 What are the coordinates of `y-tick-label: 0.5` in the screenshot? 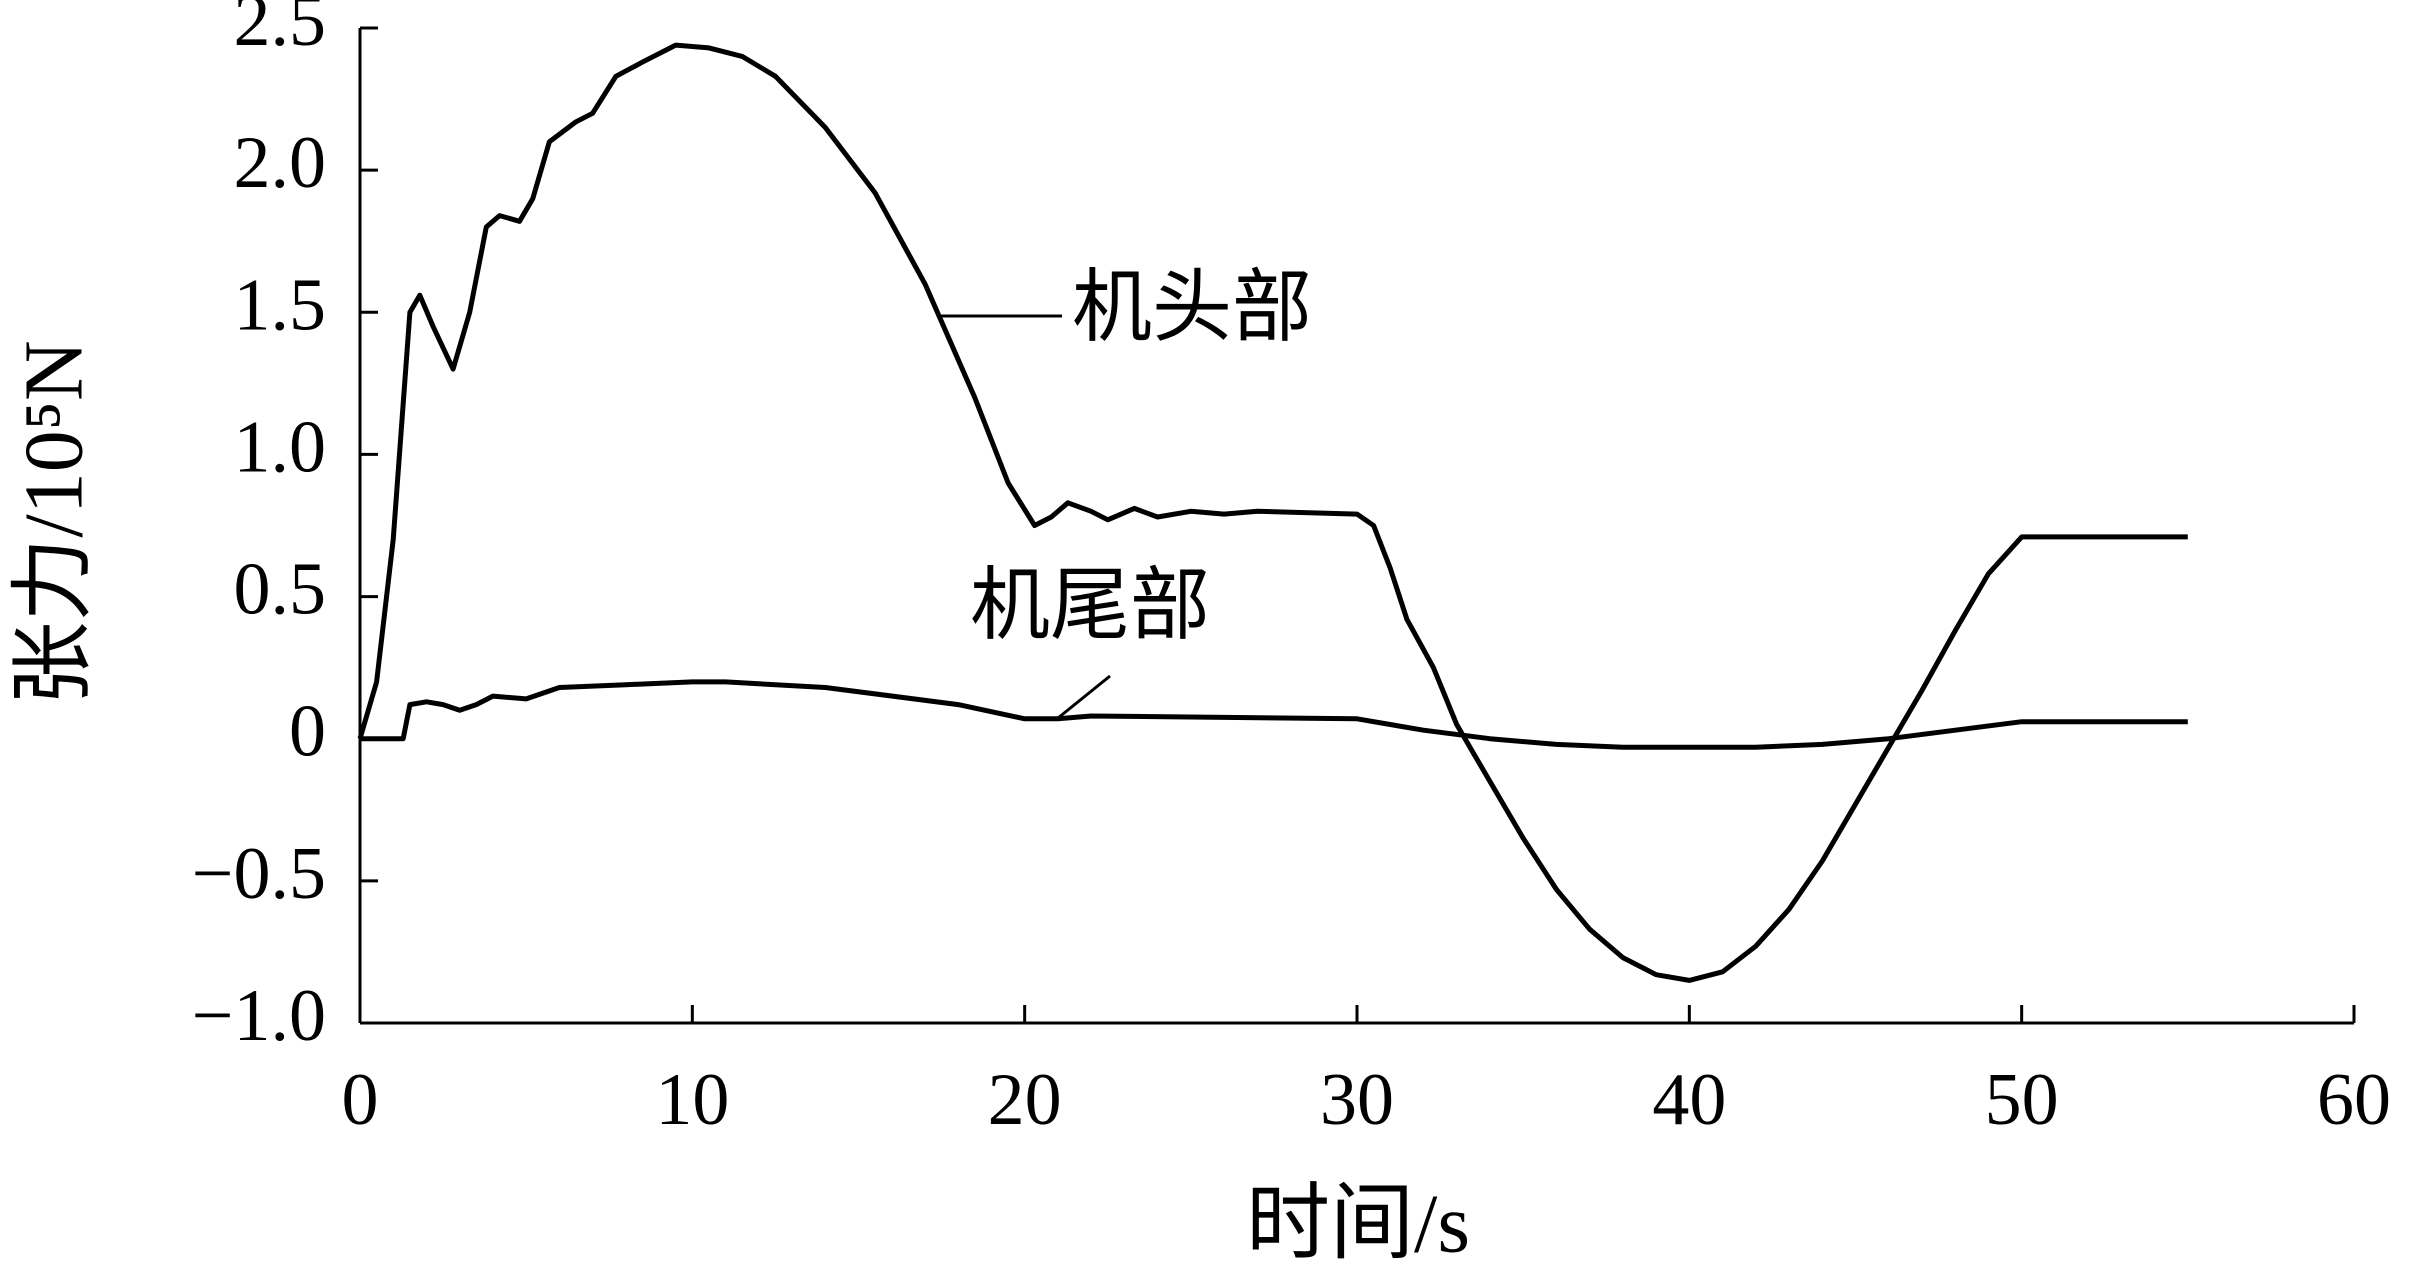 It's located at (280, 590).